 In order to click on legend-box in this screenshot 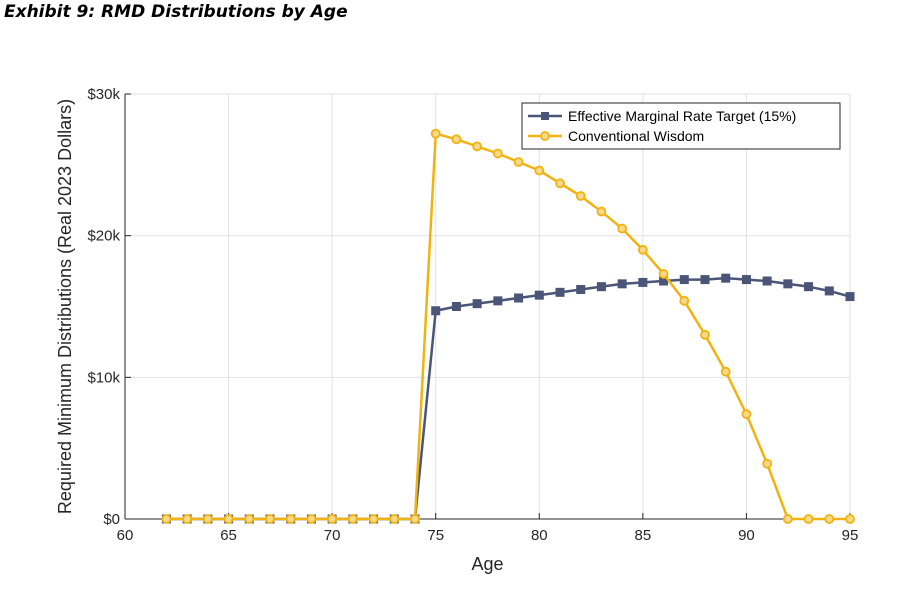, I will do `click(681, 126)`.